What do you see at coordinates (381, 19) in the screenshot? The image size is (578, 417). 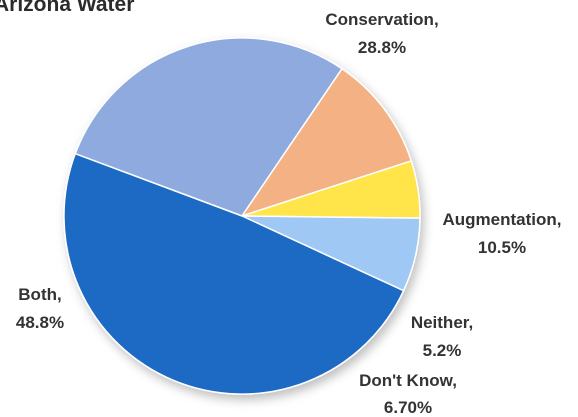 I see `slice-label-conservation: Conservation,` at bounding box center [381, 19].